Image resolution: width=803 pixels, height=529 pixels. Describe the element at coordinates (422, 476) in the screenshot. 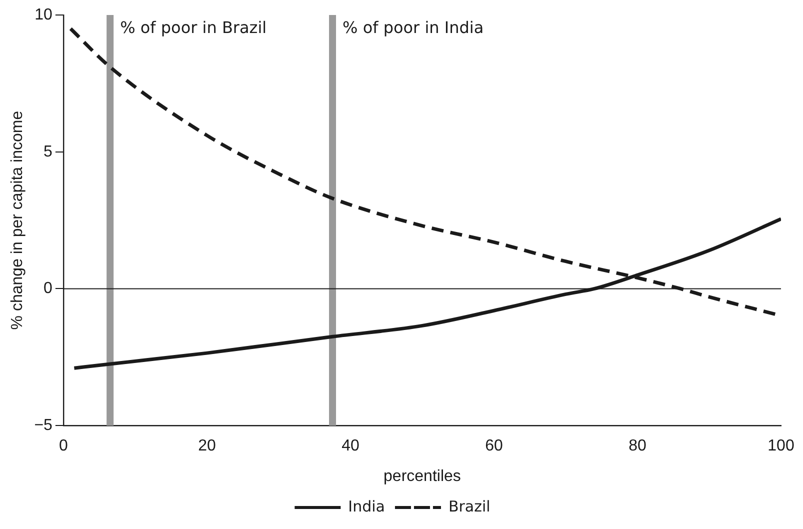

I see `x-axis-title: percentiles` at that location.